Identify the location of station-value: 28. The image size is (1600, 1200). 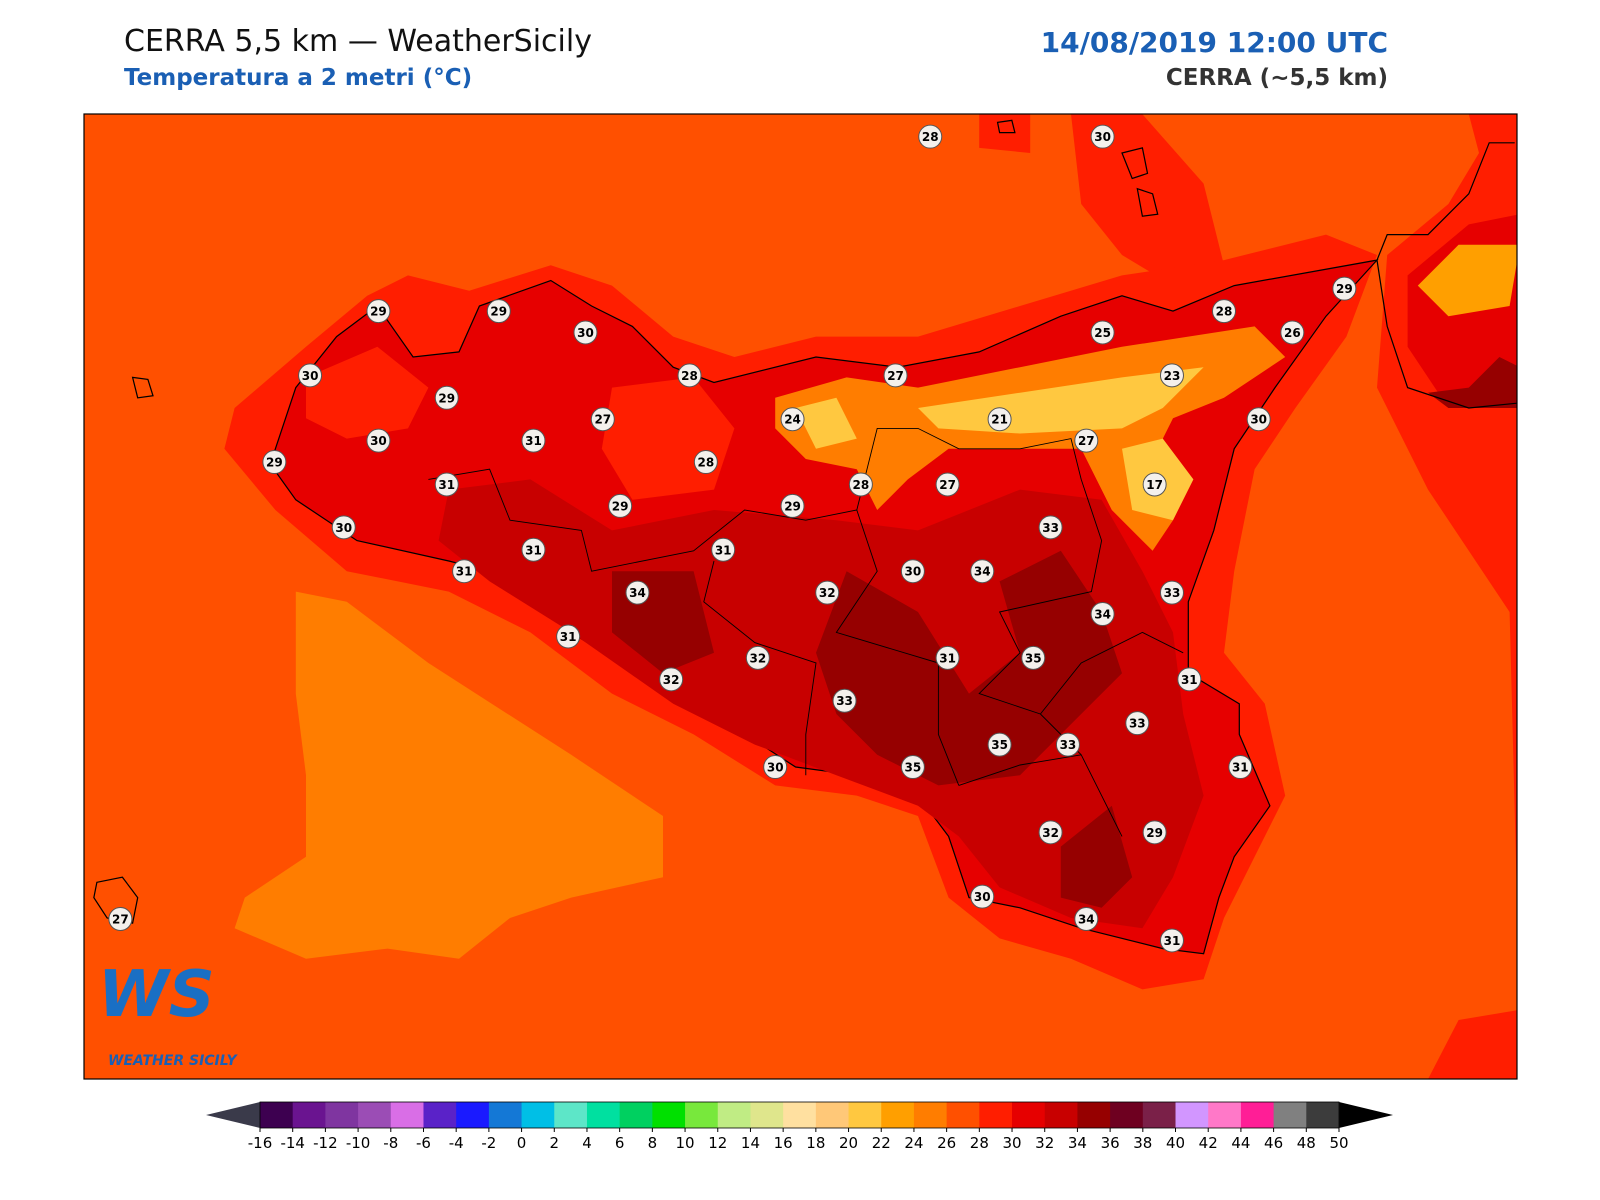
(705, 463).